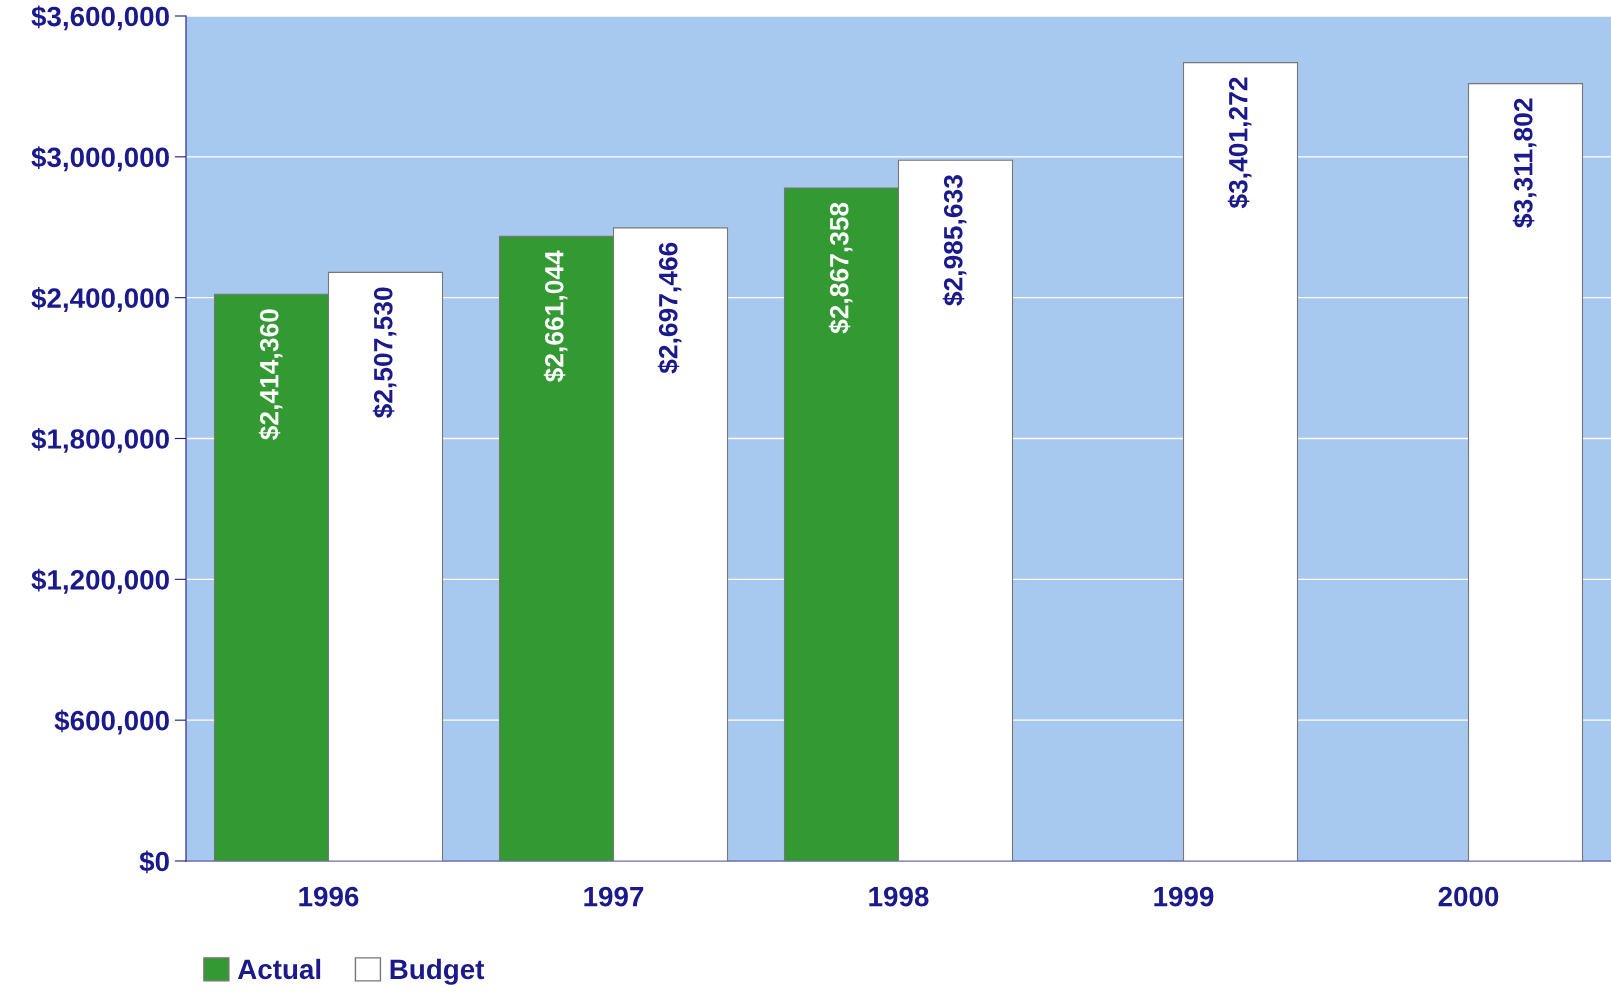  What do you see at coordinates (1524, 163) in the screenshot?
I see `data-label: $3,311,802` at bounding box center [1524, 163].